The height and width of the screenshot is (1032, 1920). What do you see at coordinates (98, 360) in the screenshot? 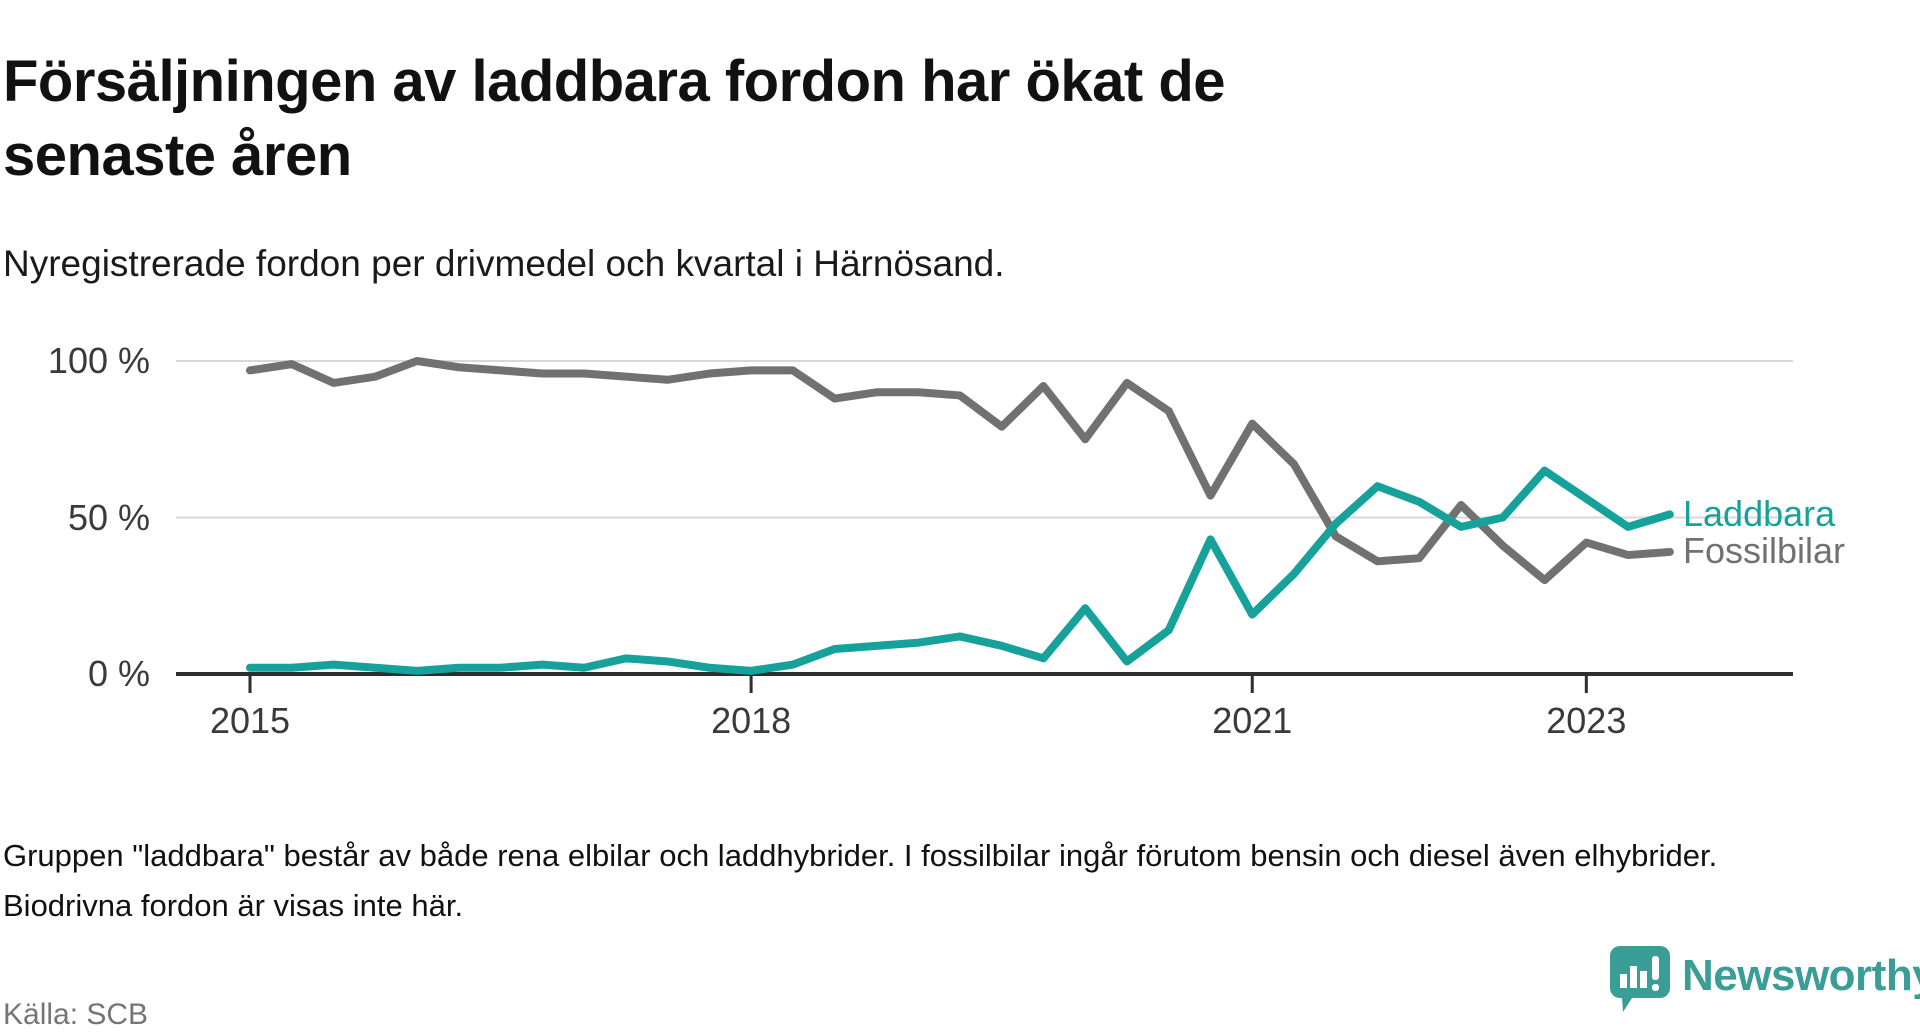
I see `y-axis-label-100: 100 %` at bounding box center [98, 360].